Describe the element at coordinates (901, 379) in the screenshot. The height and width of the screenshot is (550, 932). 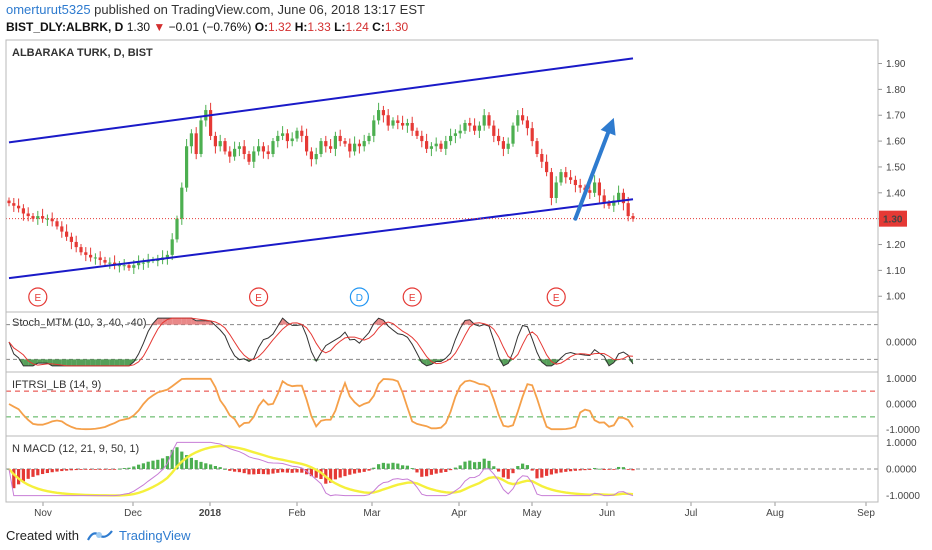
I see `iftrsi-tick-label: 1.0000` at that location.